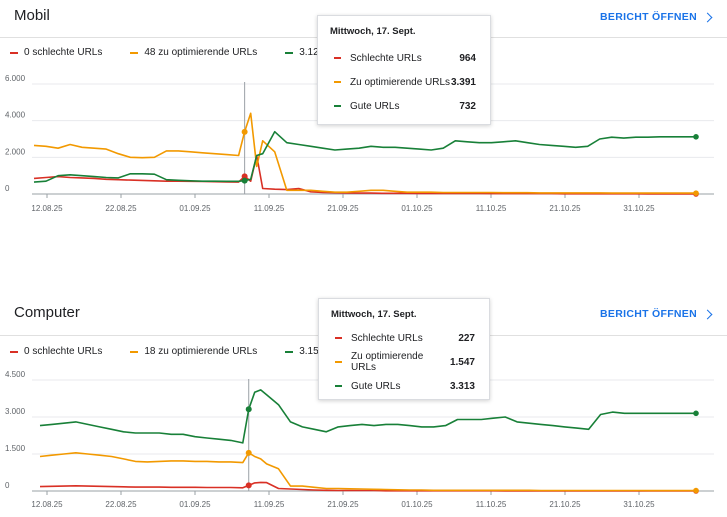 The image size is (727, 517). I want to click on y-tick-label: 6.000, so click(15, 78).